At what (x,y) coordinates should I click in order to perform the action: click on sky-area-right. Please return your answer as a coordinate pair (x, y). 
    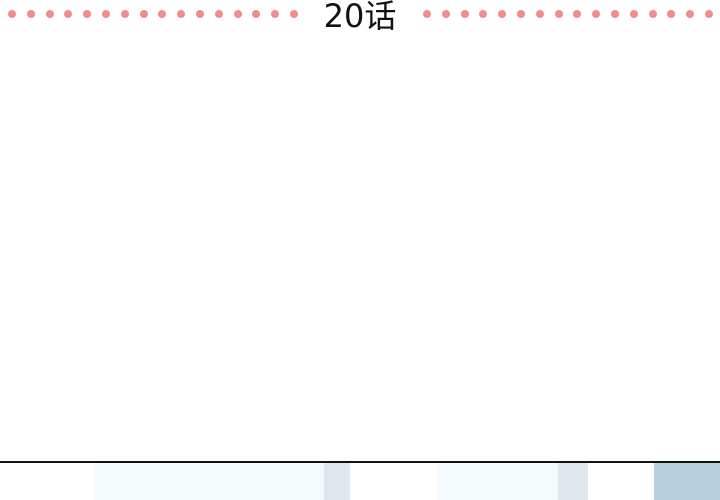
    Looking at the image, I should click on (687, 481).